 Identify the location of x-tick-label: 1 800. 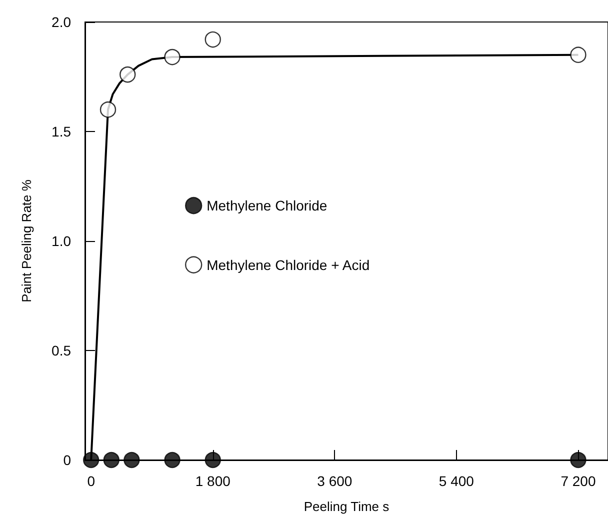
(213, 481).